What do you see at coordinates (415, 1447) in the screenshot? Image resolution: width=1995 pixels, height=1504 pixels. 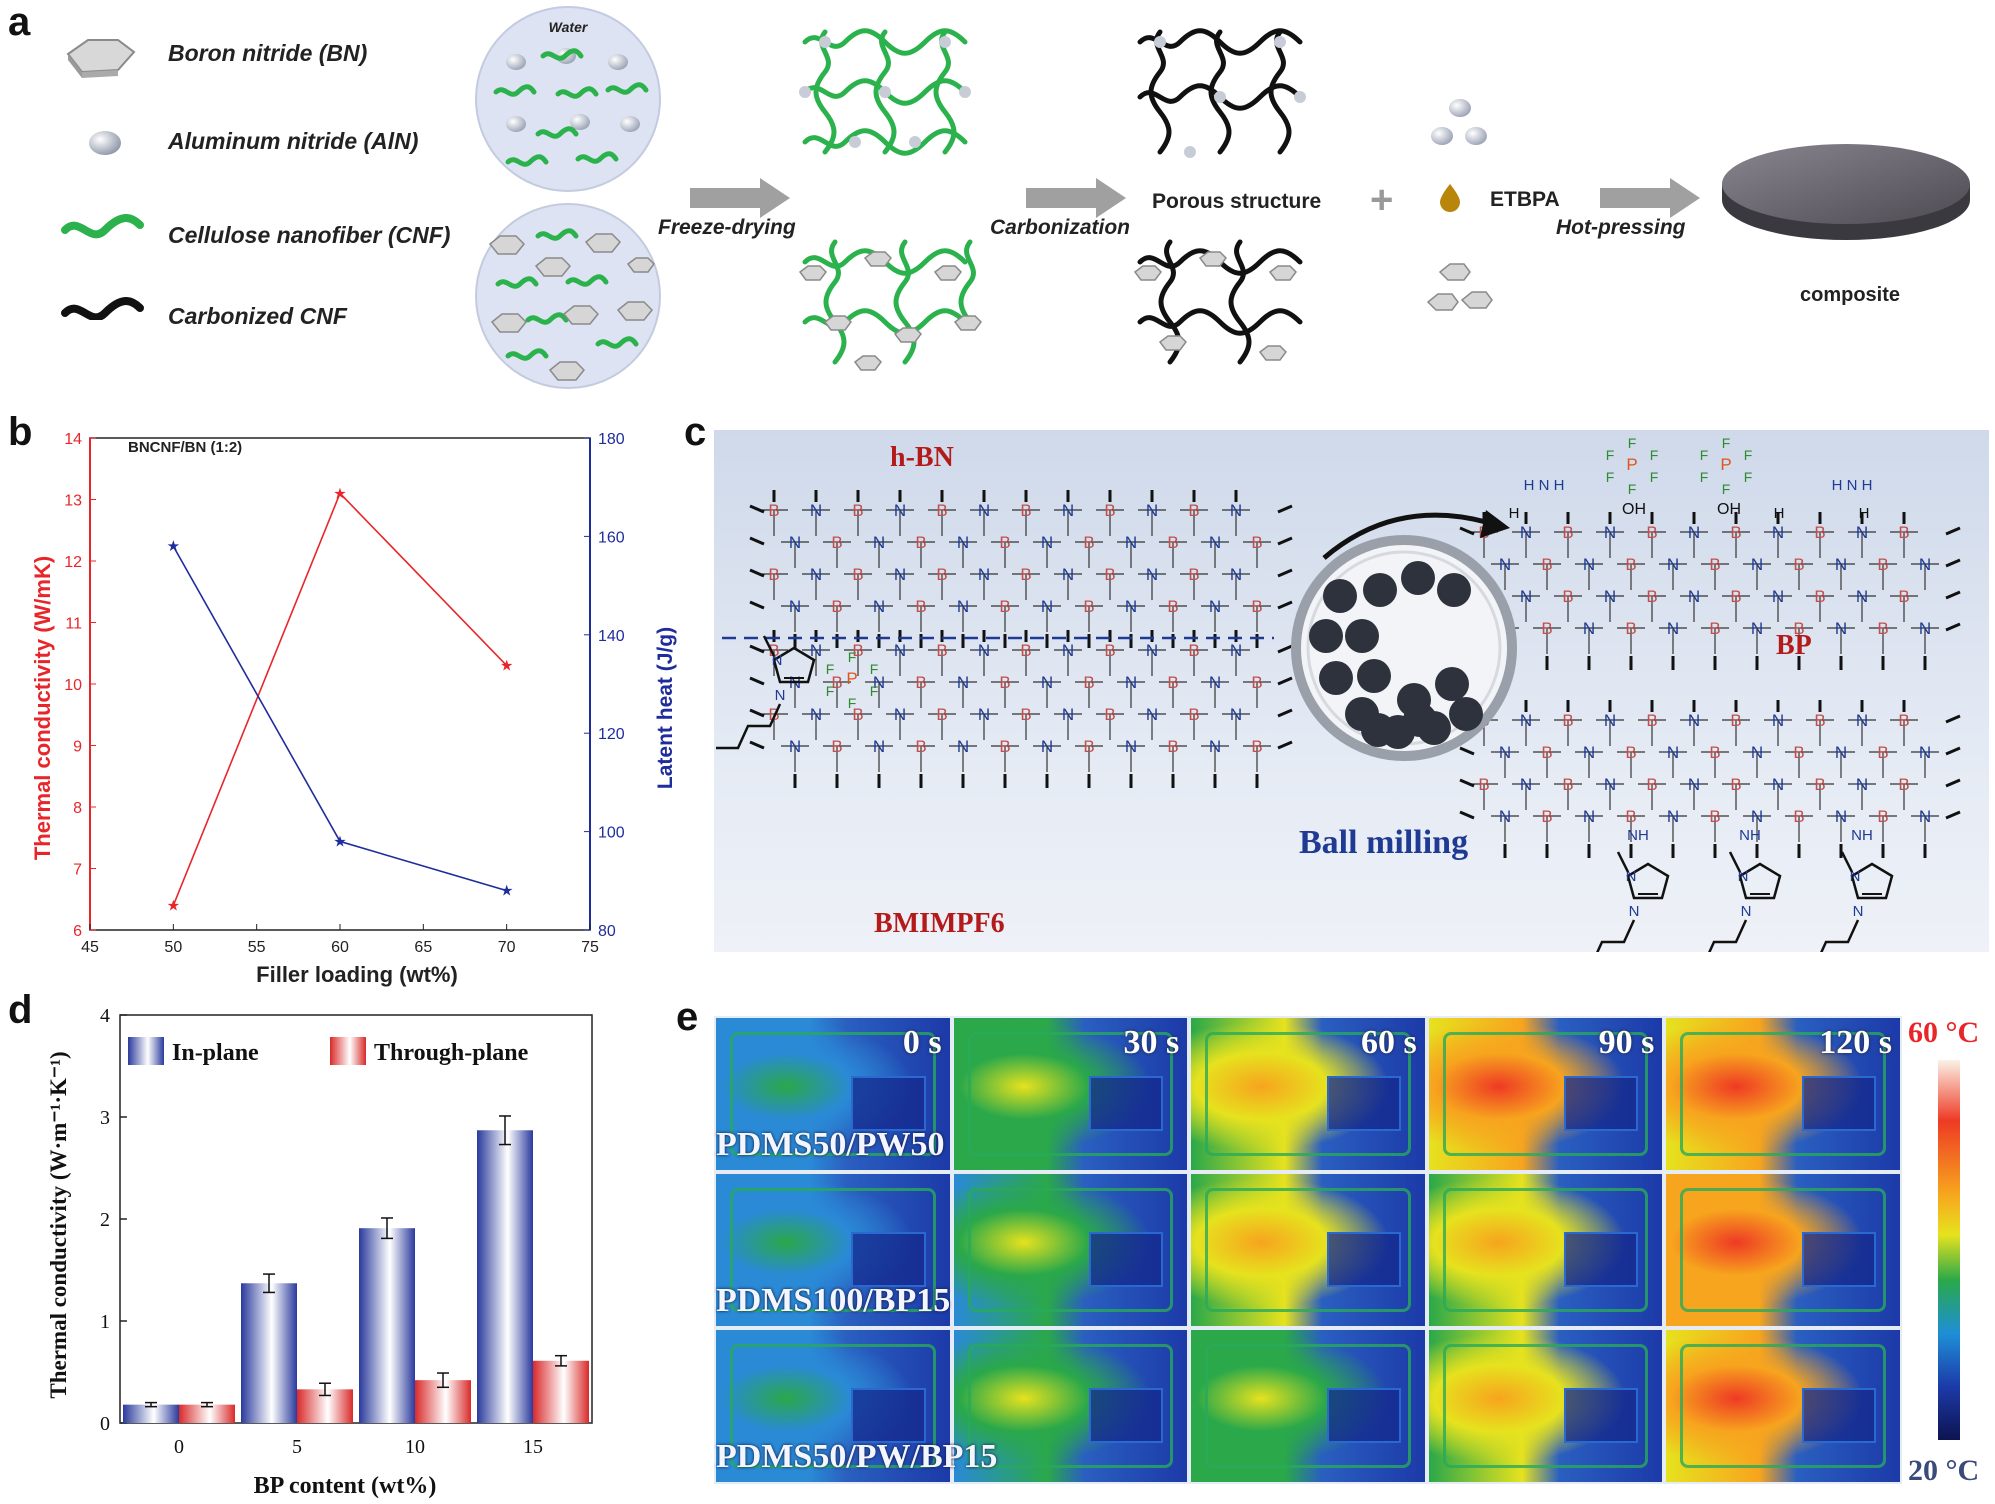 I see `chart-d-xtick-label: 10` at bounding box center [415, 1447].